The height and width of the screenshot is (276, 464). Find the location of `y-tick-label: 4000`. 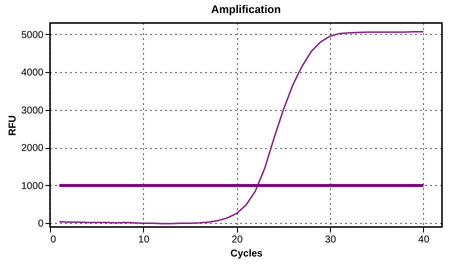

y-tick-label: 4000 is located at coordinates (32, 73).